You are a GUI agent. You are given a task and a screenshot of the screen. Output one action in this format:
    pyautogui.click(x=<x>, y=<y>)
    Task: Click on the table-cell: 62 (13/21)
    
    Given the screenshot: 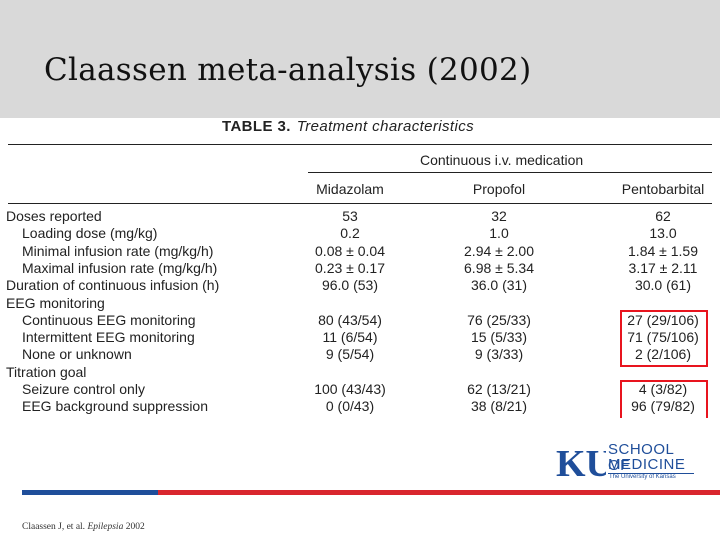 What is the action you would take?
    pyautogui.click(x=499, y=389)
    